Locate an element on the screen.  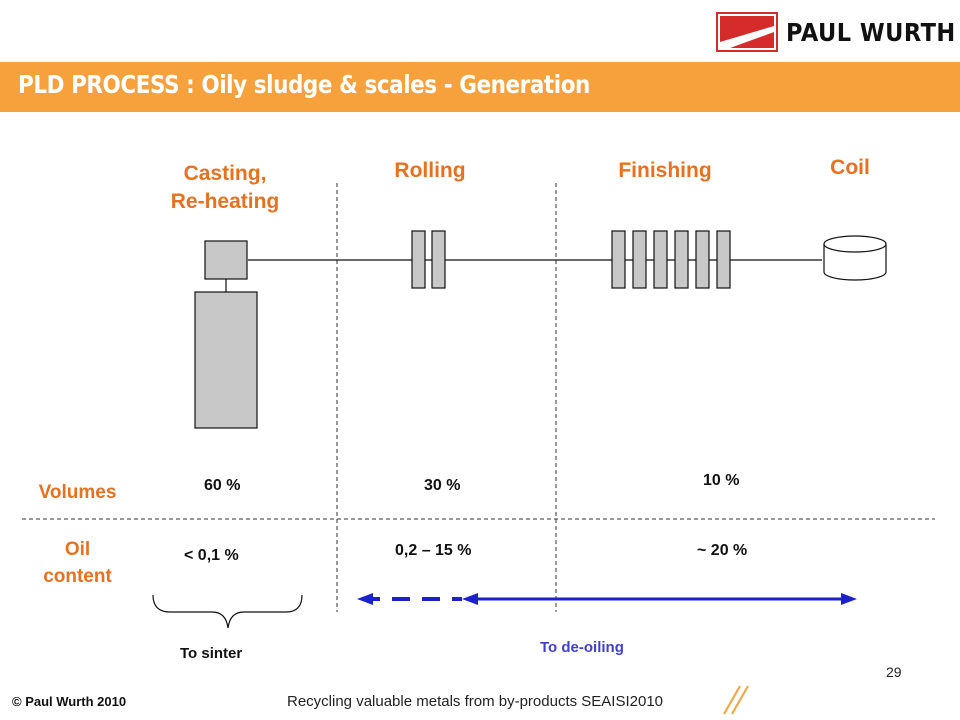
destination-sinter: To sinter is located at coordinates (211, 653).